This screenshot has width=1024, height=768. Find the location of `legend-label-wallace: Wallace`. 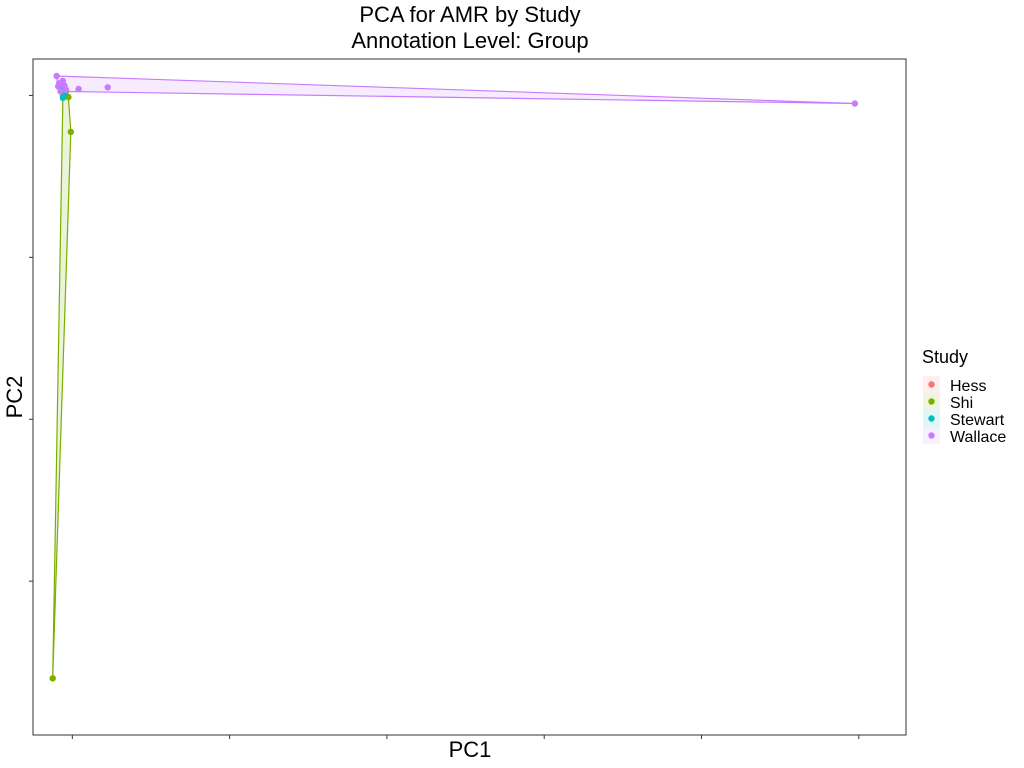

legend-label-wallace: Wallace is located at coordinates (978, 437).